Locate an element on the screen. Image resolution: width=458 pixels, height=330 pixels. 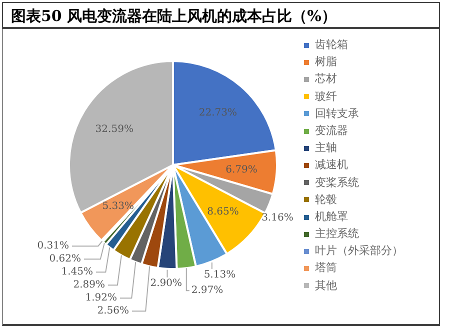
data-label: 32.59% is located at coordinates (114, 129).